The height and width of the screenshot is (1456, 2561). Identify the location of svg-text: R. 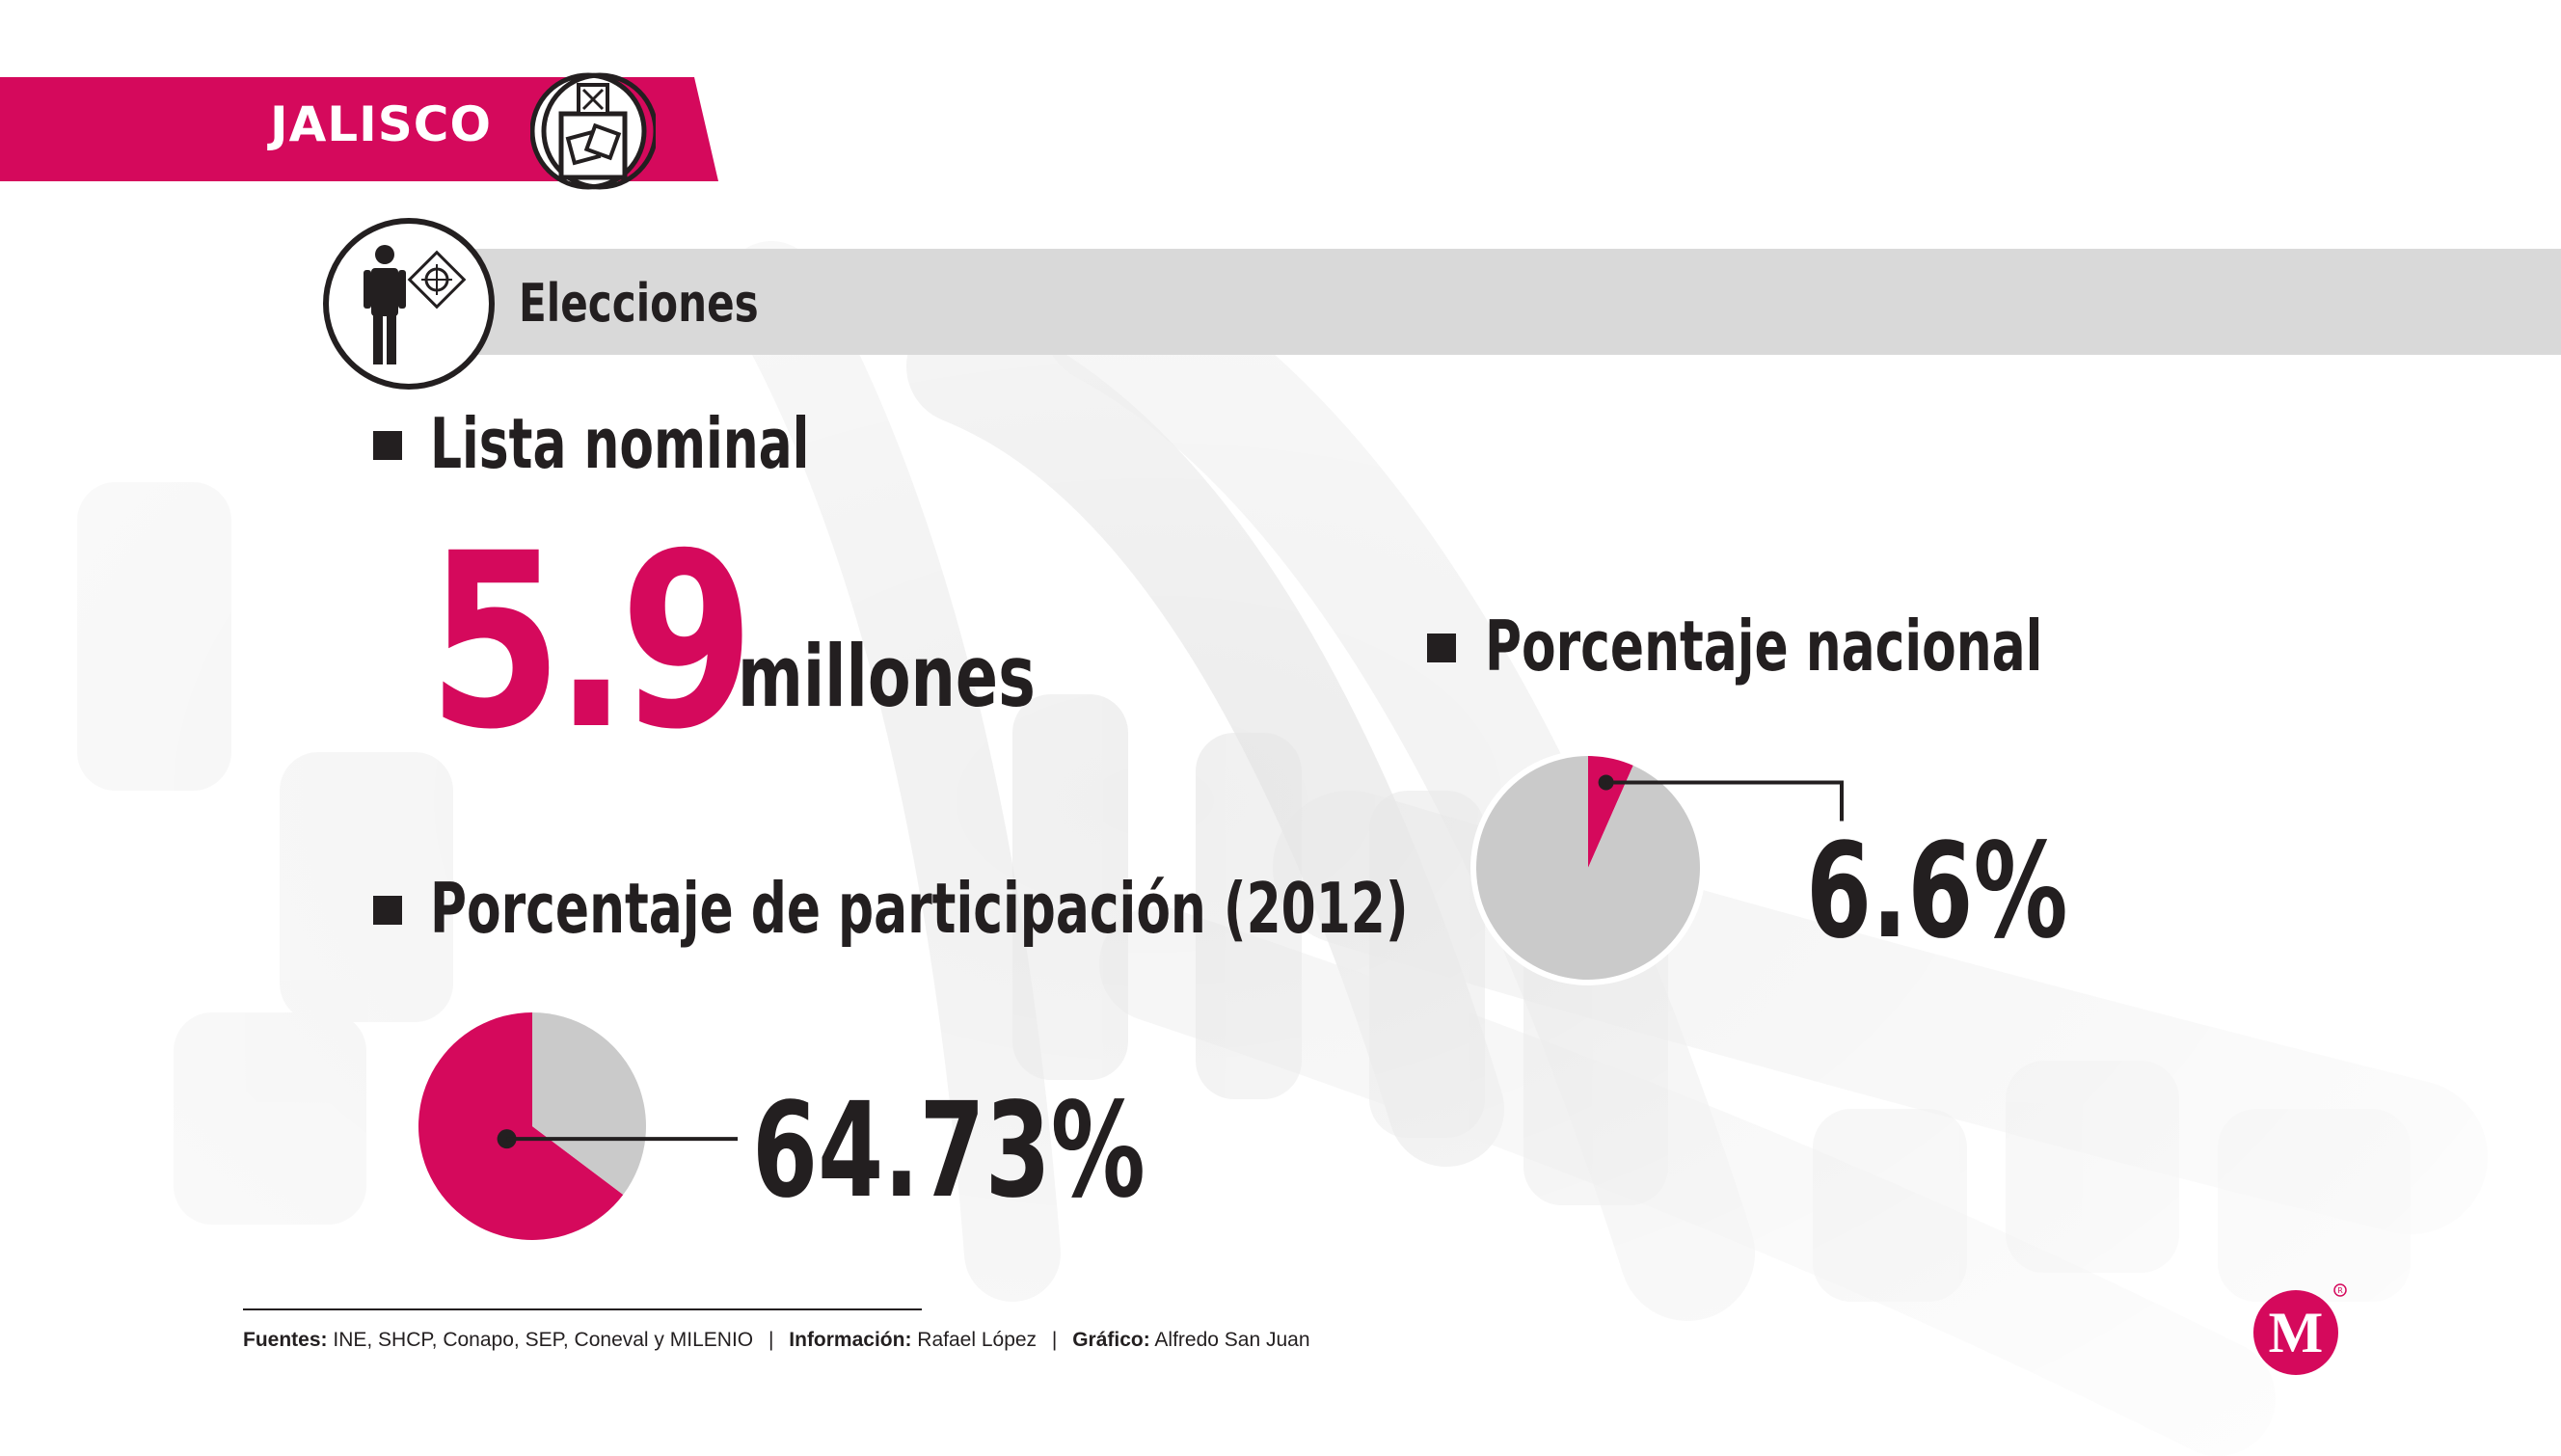
(2340, 1291).